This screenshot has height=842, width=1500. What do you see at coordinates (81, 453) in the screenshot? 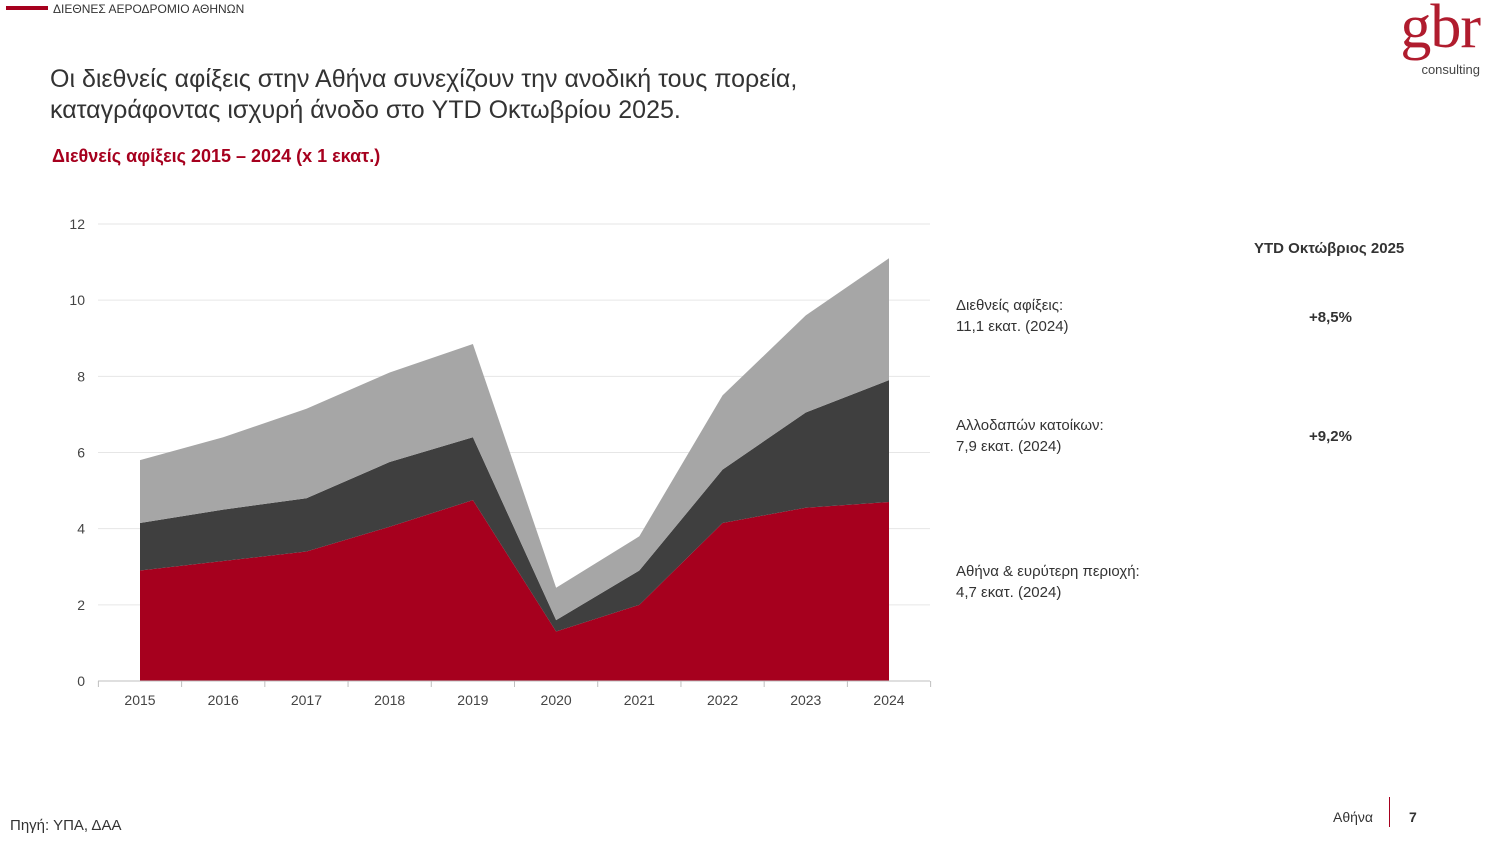
I see `y-tick-label: 6` at bounding box center [81, 453].